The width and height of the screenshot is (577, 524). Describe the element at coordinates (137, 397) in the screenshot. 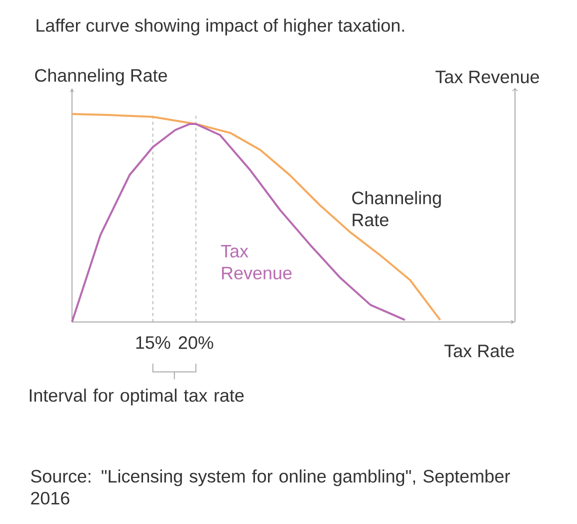

I see `text: Interval for optimal tax rate` at that location.